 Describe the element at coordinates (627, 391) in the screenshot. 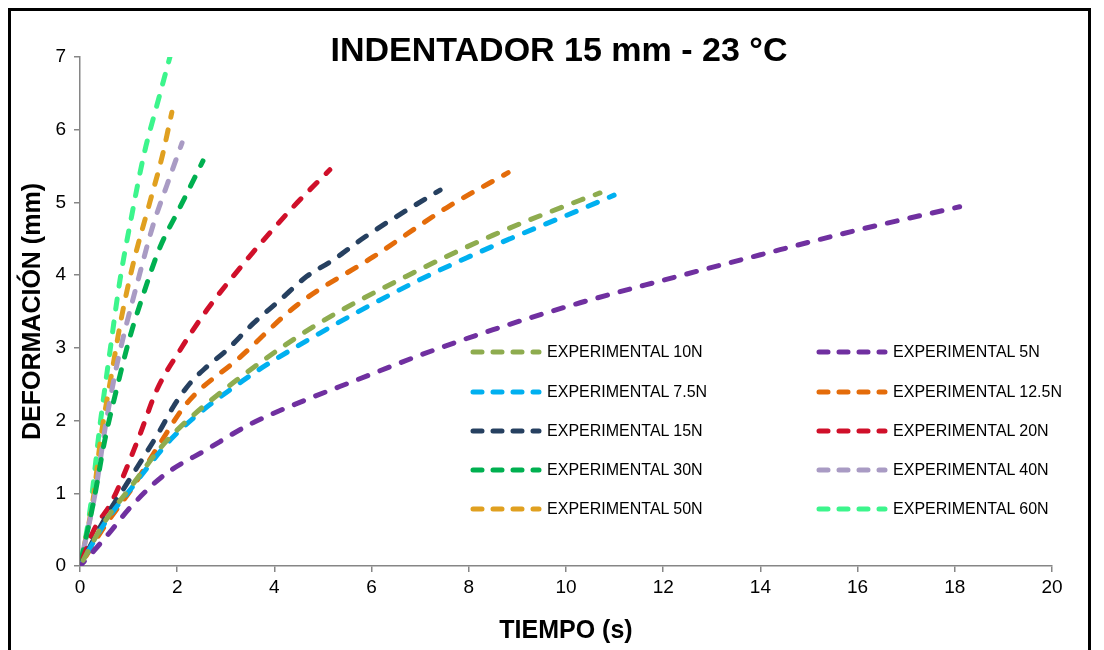

I see `legend-label: EXPERIMENTAL 7.5N` at that location.